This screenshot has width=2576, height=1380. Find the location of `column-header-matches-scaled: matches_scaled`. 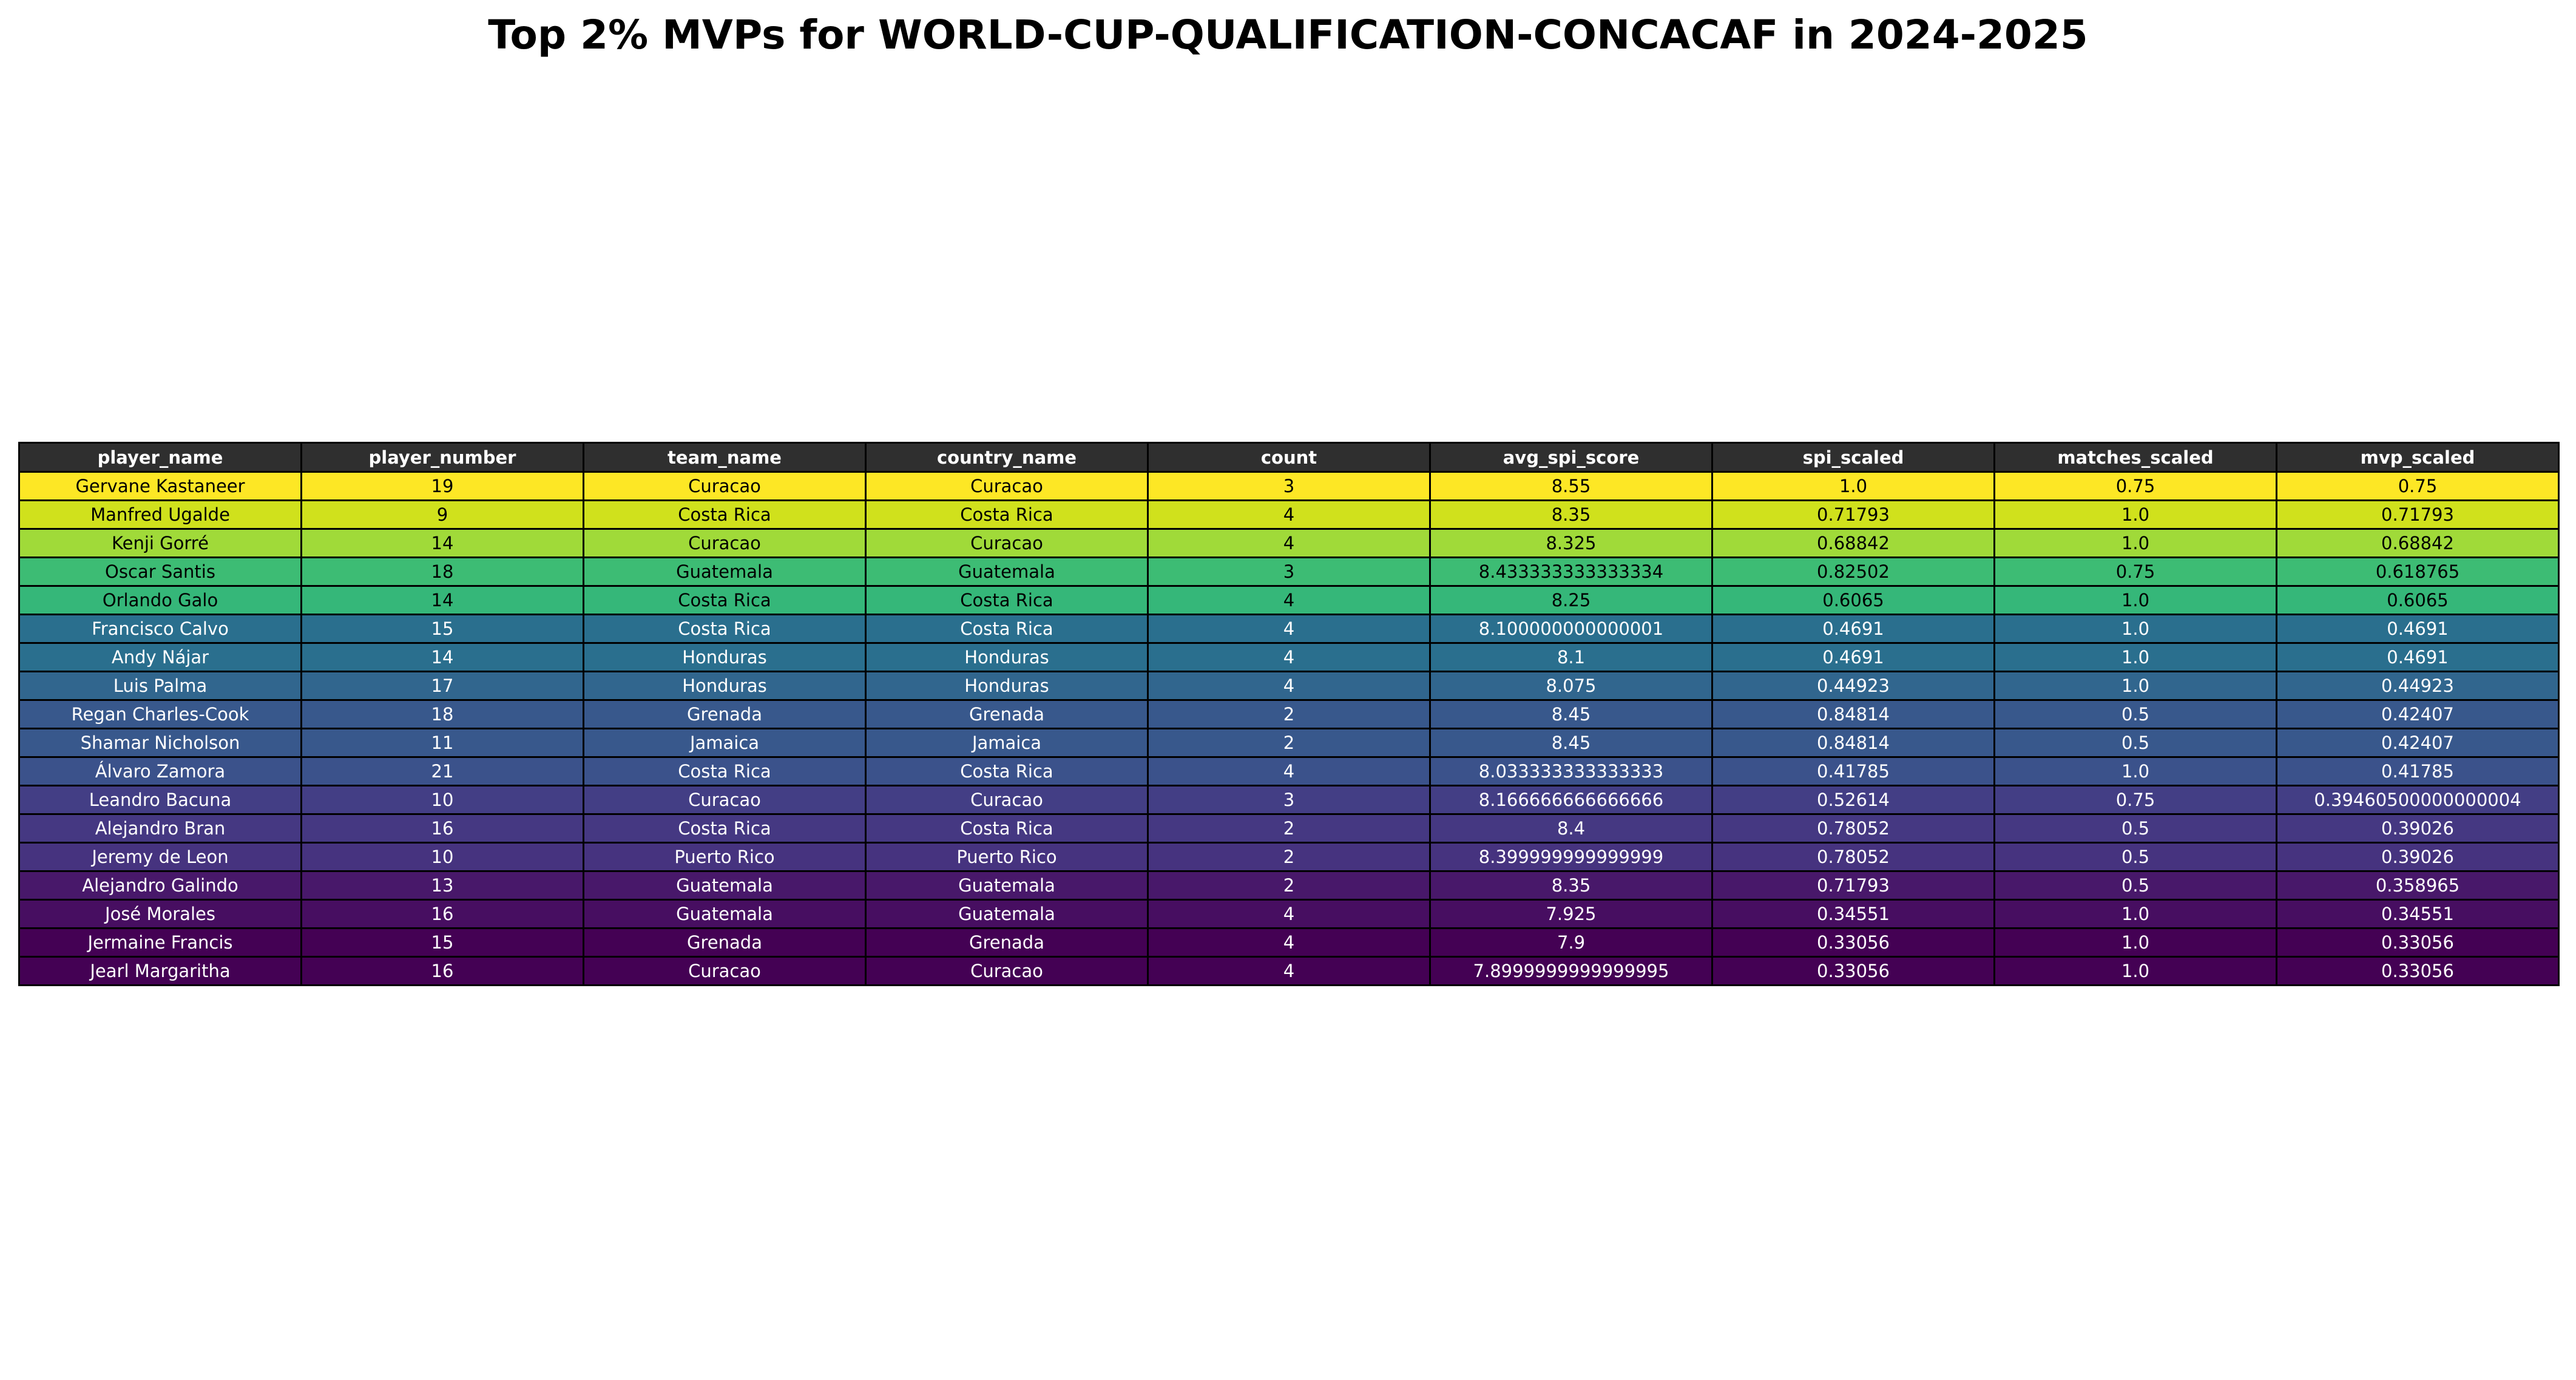

column-header-matches-scaled: matches_scaled is located at coordinates (2135, 458).